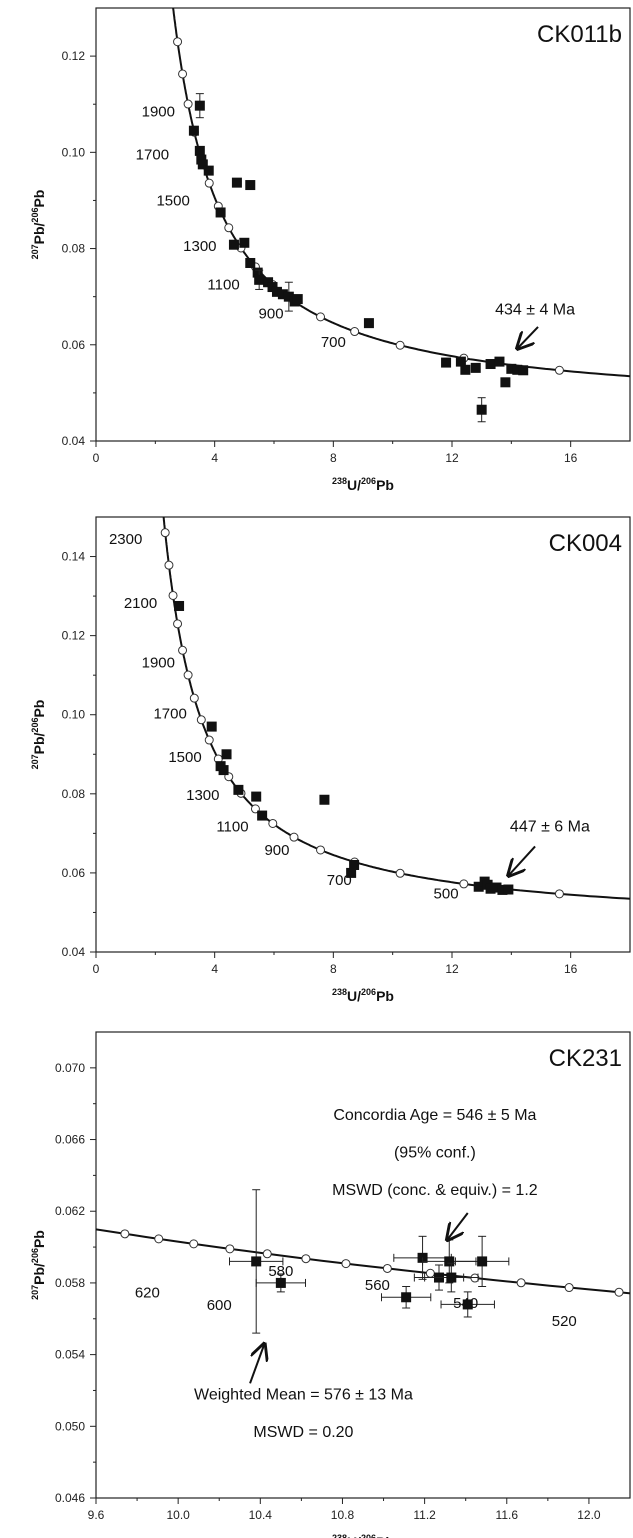  I want to click on x-tick-label: 0, so click(96, 969).